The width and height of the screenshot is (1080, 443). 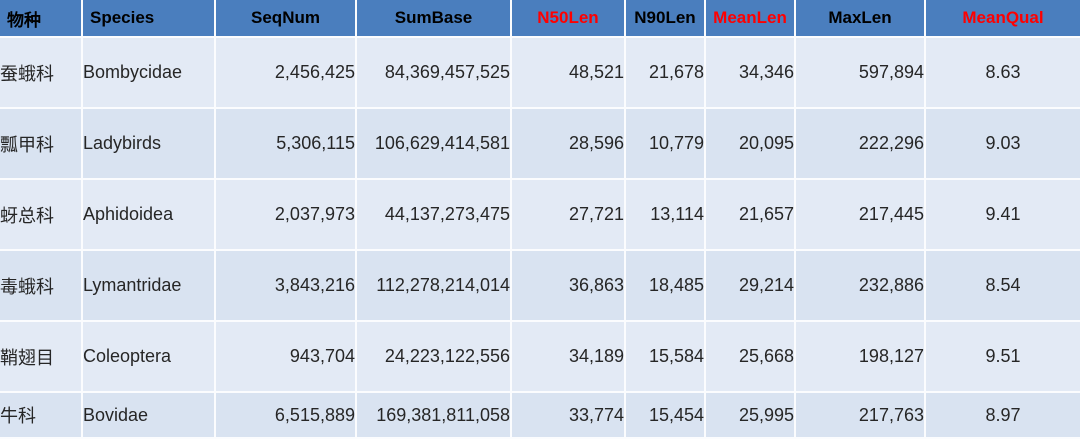 I want to click on cell-n90len: 10,779, so click(x=665, y=144).